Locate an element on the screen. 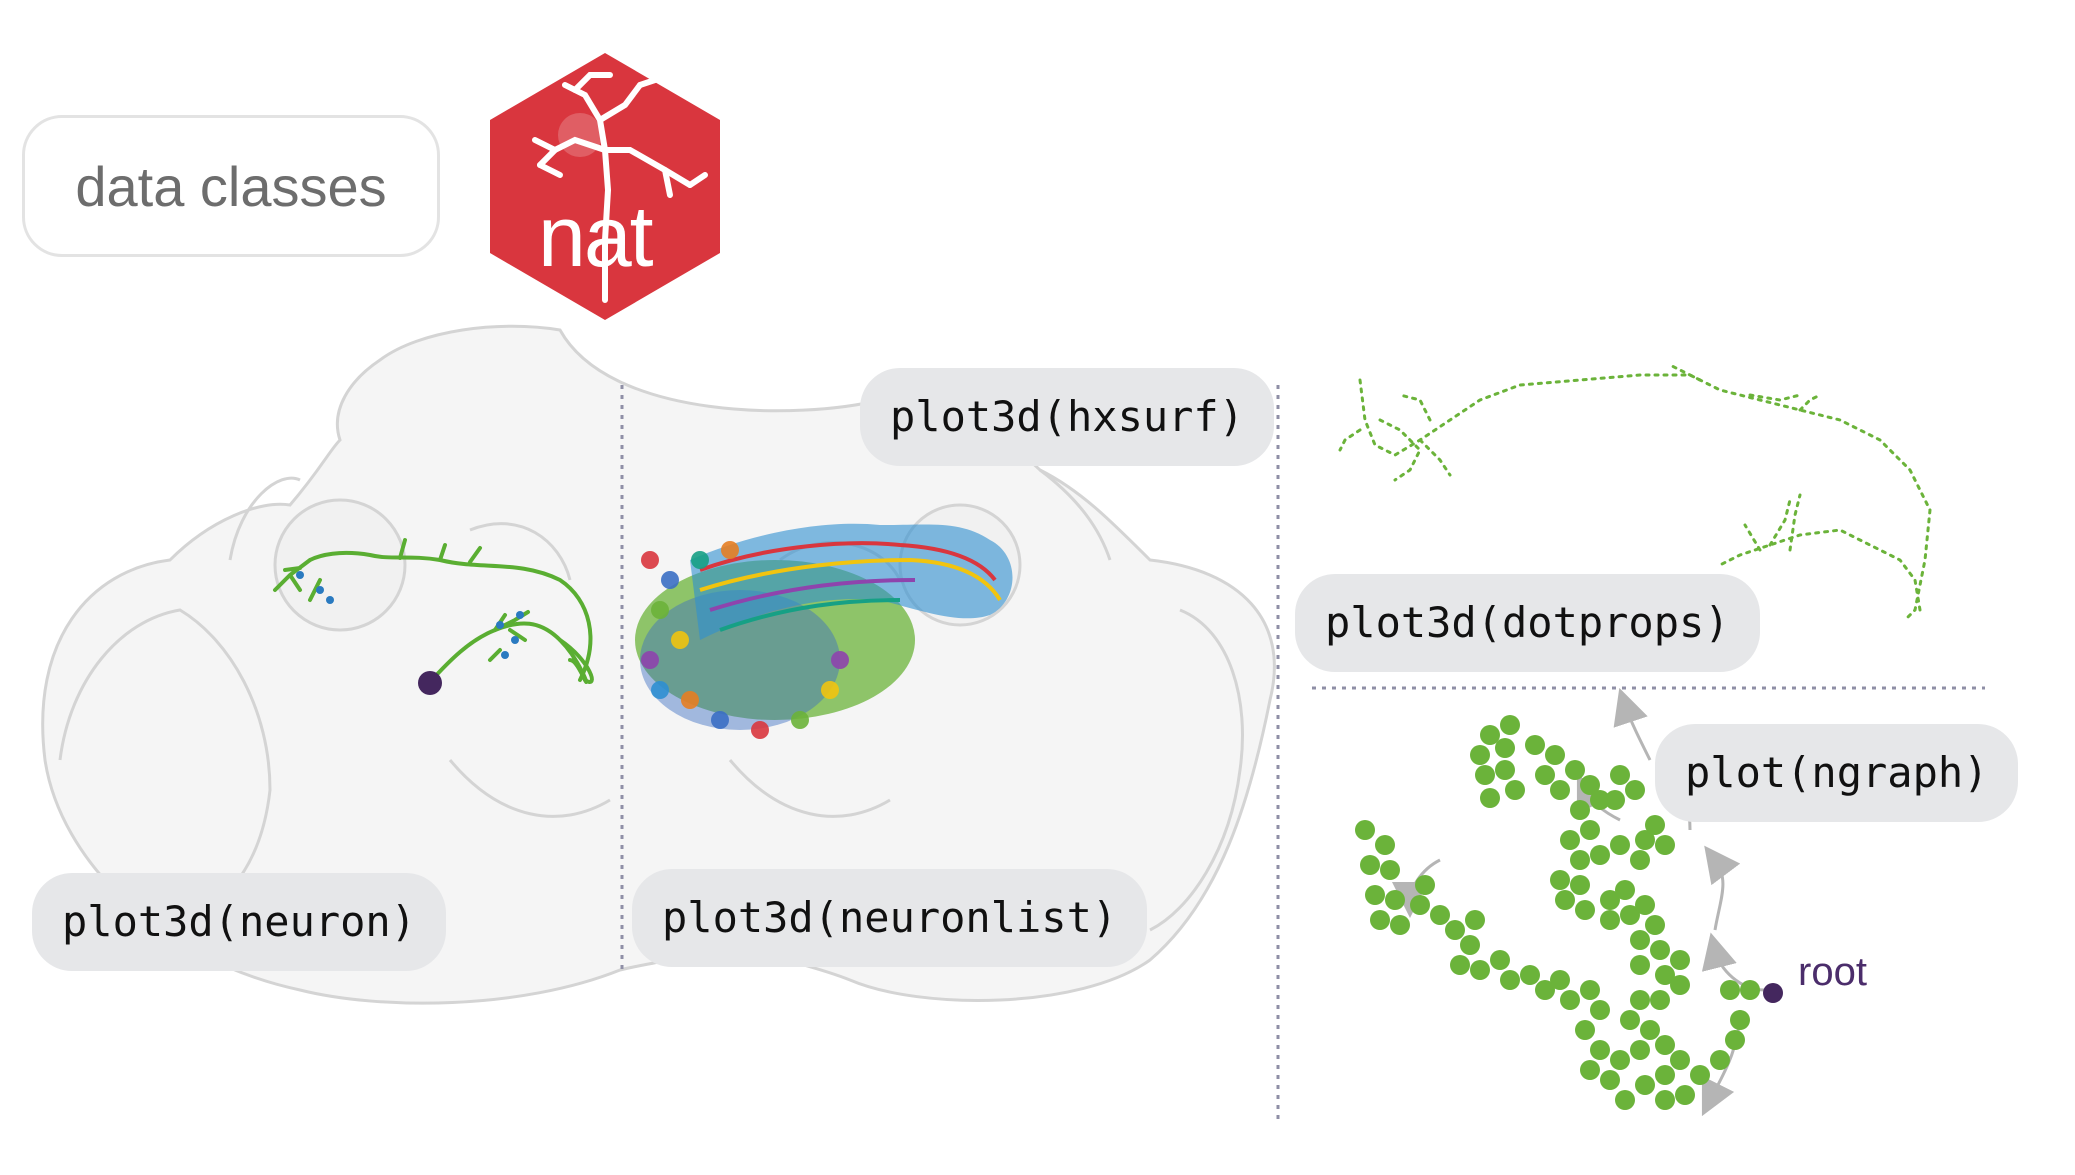  nat-logo is located at coordinates (605, 186).